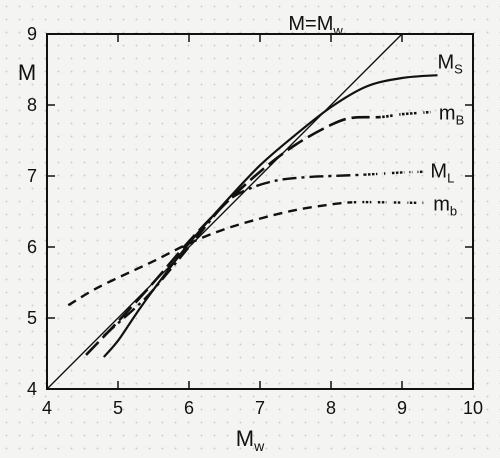 The image size is (500, 458). I want to click on x-tick-label: 10, so click(473, 408).